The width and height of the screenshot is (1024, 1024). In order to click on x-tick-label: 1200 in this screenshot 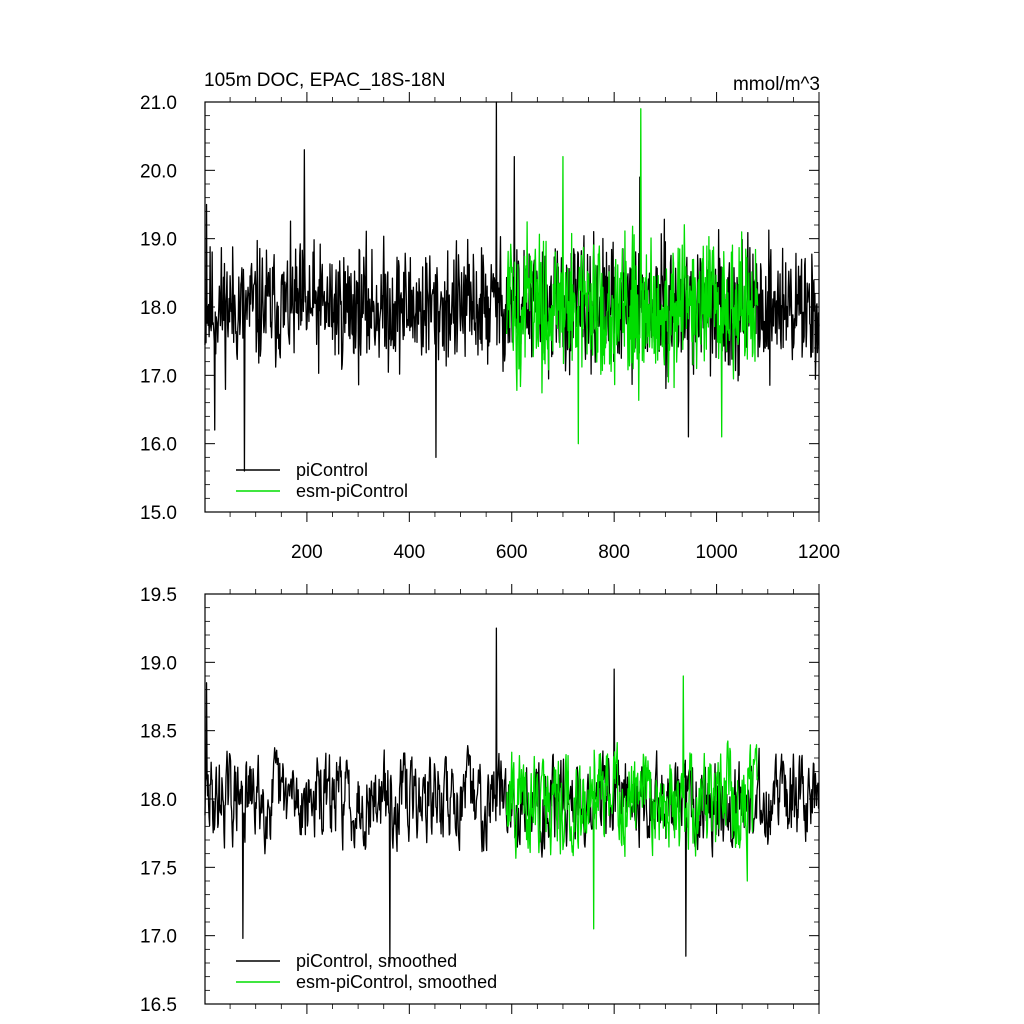, I will do `click(819, 552)`.